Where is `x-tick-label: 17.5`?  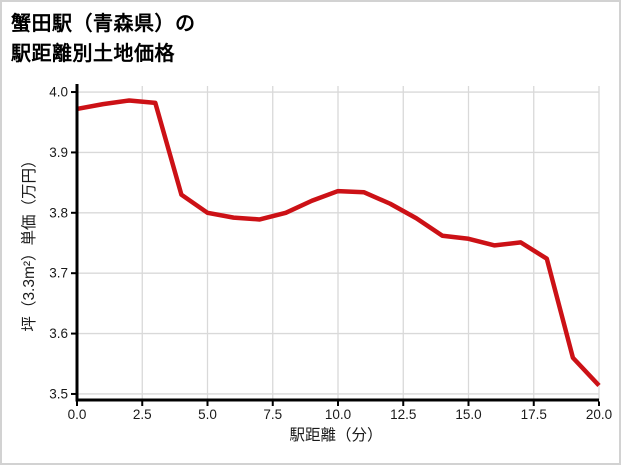
x-tick-label: 17.5 is located at coordinates (534, 414).